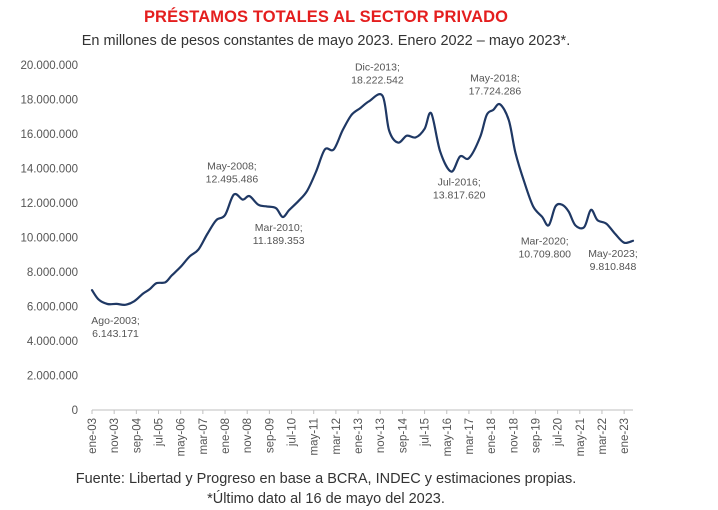  I want to click on annotation-label: 13.817.620, so click(459, 196).